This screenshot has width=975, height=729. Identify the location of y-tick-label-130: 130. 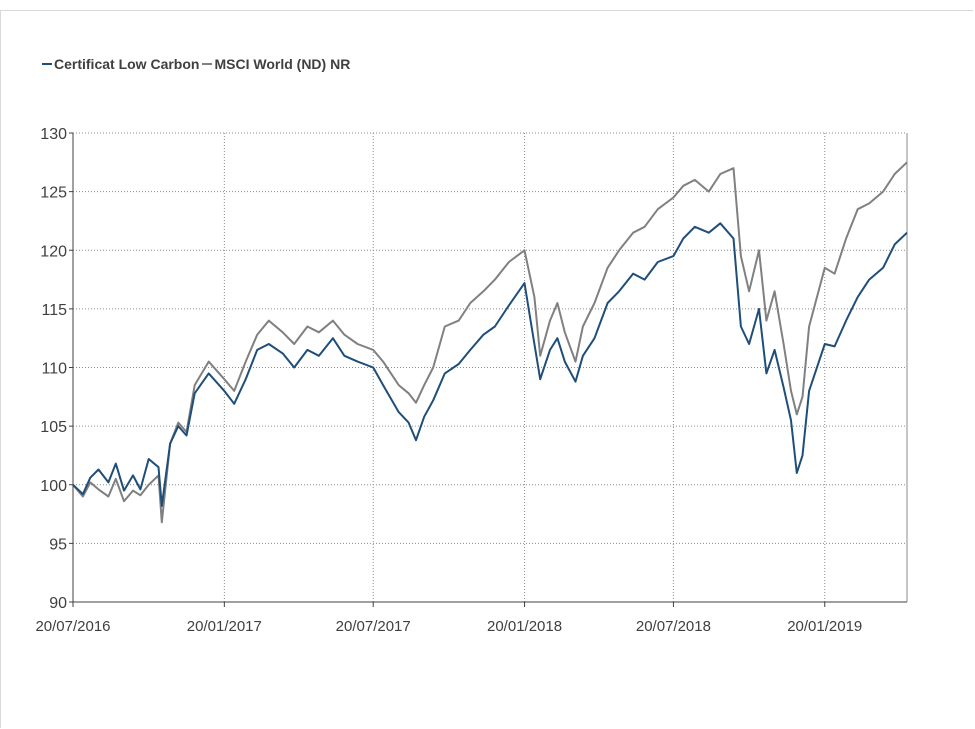
(53, 134).